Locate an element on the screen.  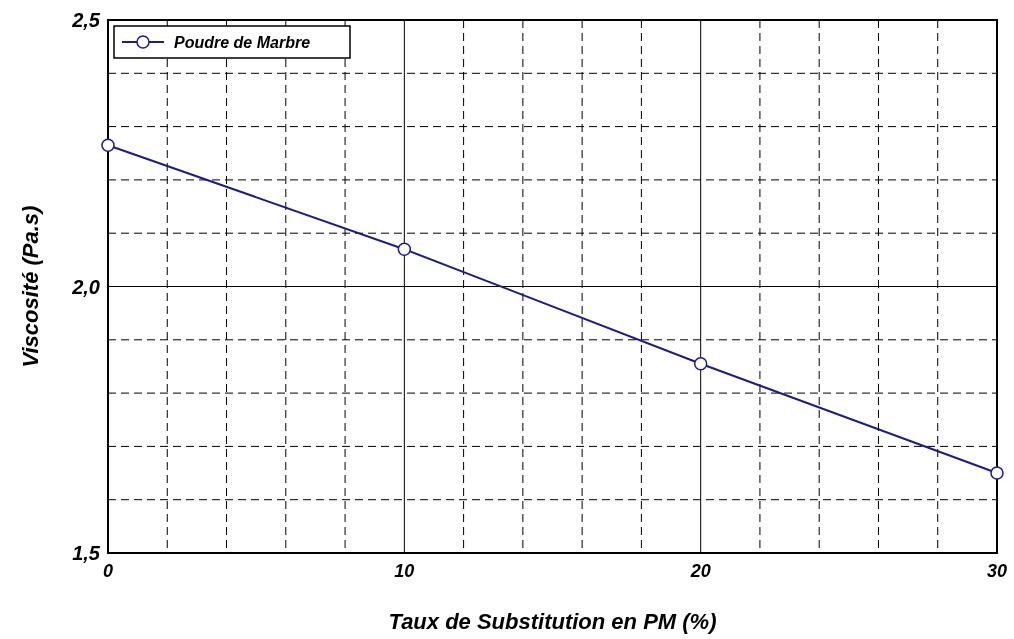
x-tick-label: 20 is located at coordinates (700, 571).